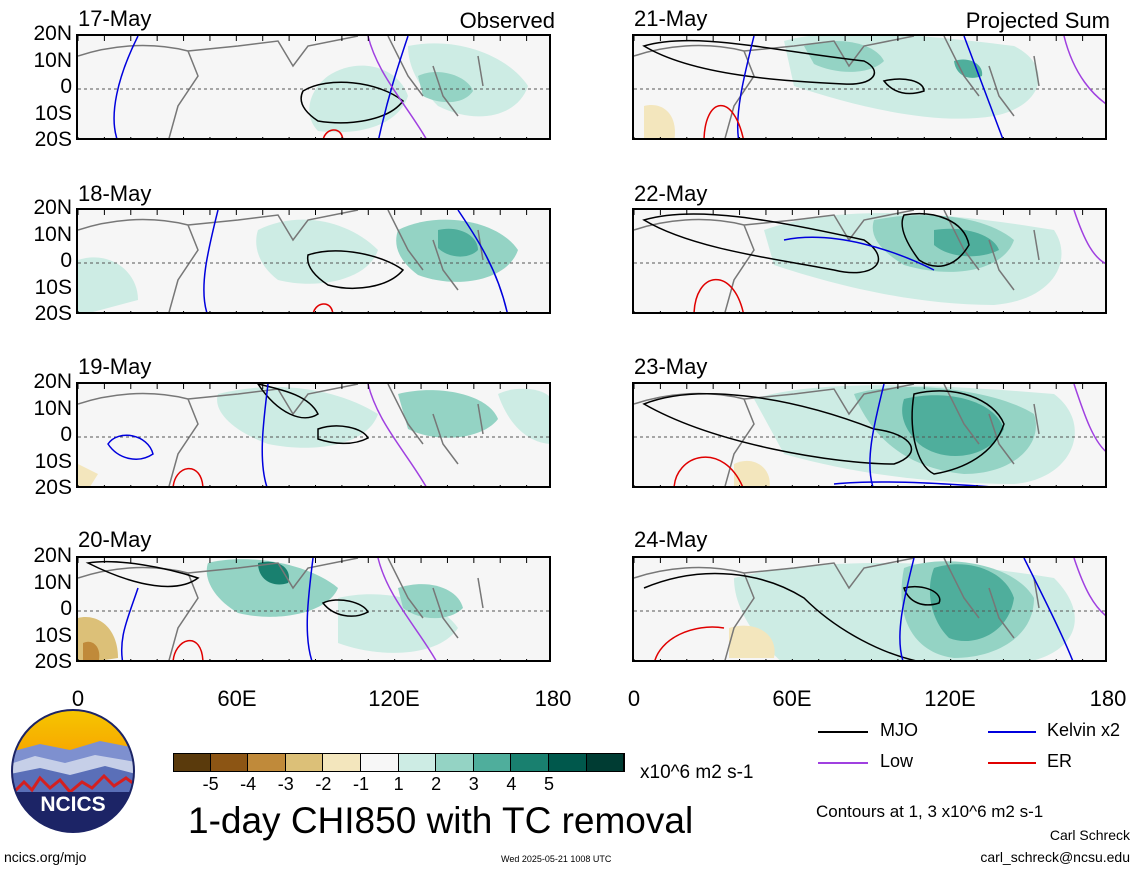 This screenshot has height=872, width=1135. Describe the element at coordinates (285, 784) in the screenshot. I see `colorbar-label: -3` at that location.